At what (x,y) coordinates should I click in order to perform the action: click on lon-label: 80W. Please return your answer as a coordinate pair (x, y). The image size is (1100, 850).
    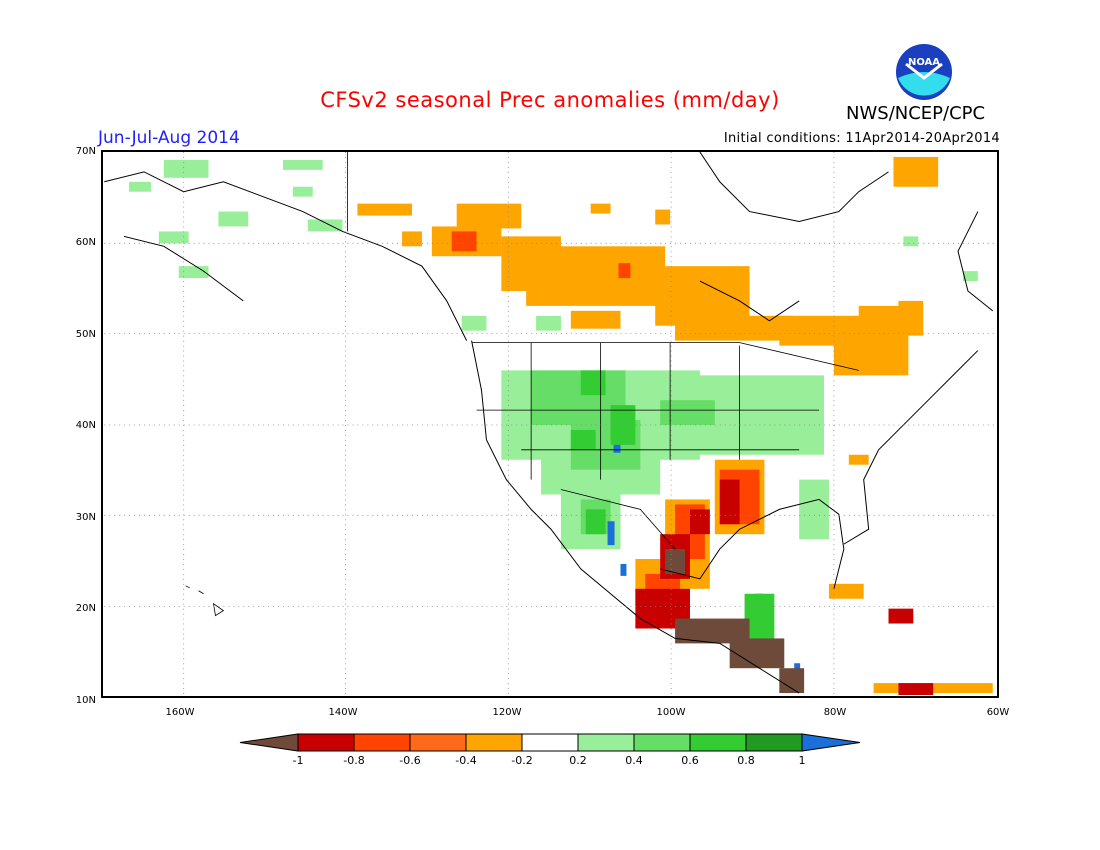
    Looking at the image, I should click on (835, 712).